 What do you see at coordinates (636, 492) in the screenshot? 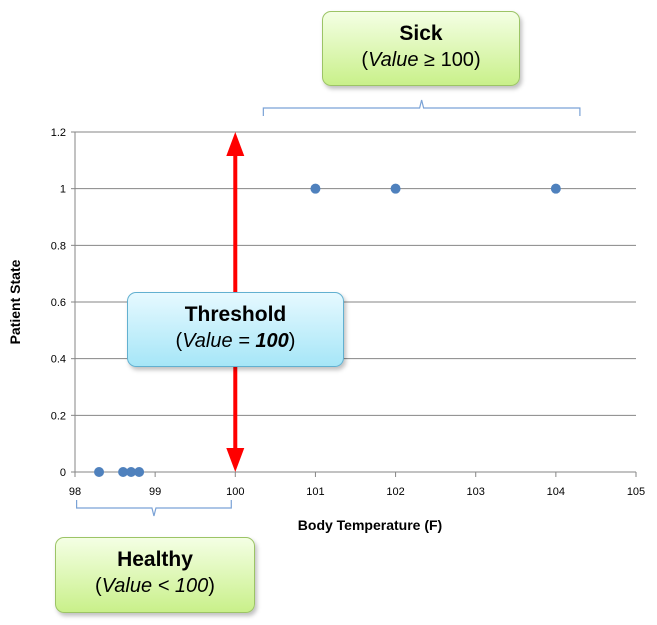
I see `x-tick-label: 105` at bounding box center [636, 492].